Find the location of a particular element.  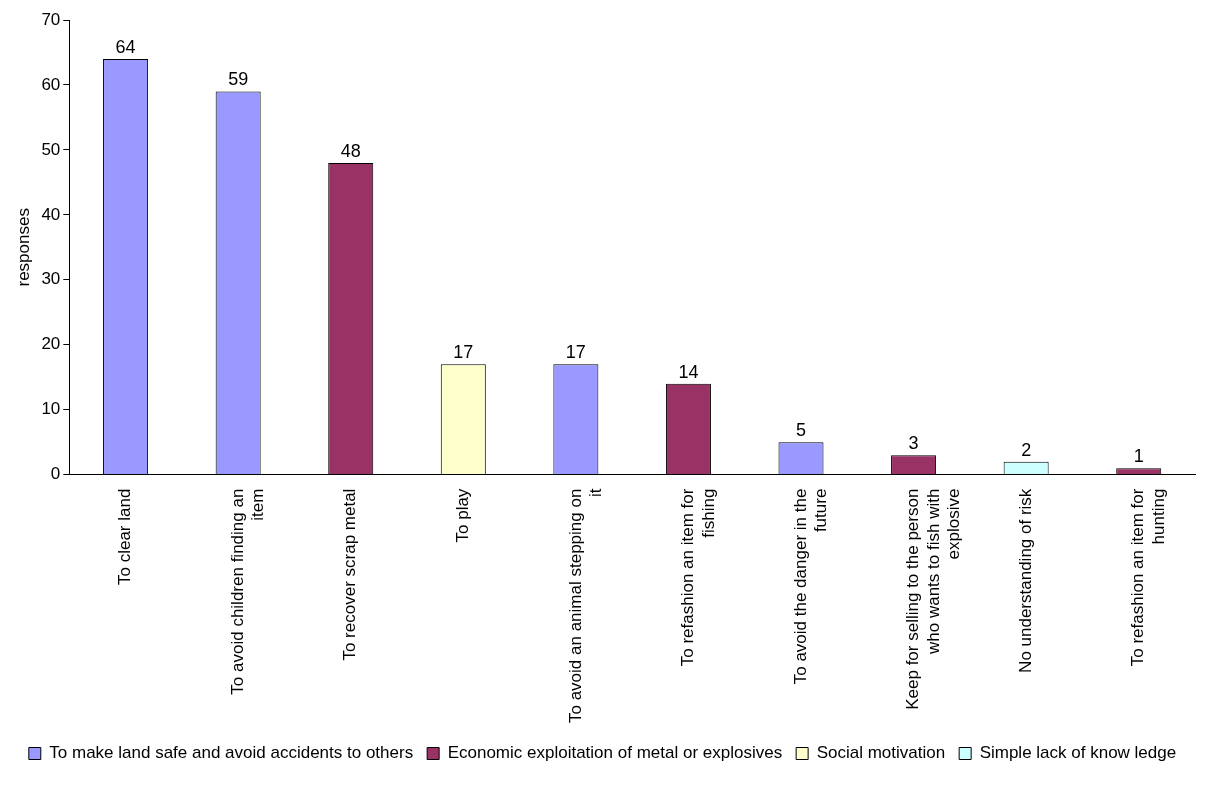

data-label: 3 is located at coordinates (913, 443).